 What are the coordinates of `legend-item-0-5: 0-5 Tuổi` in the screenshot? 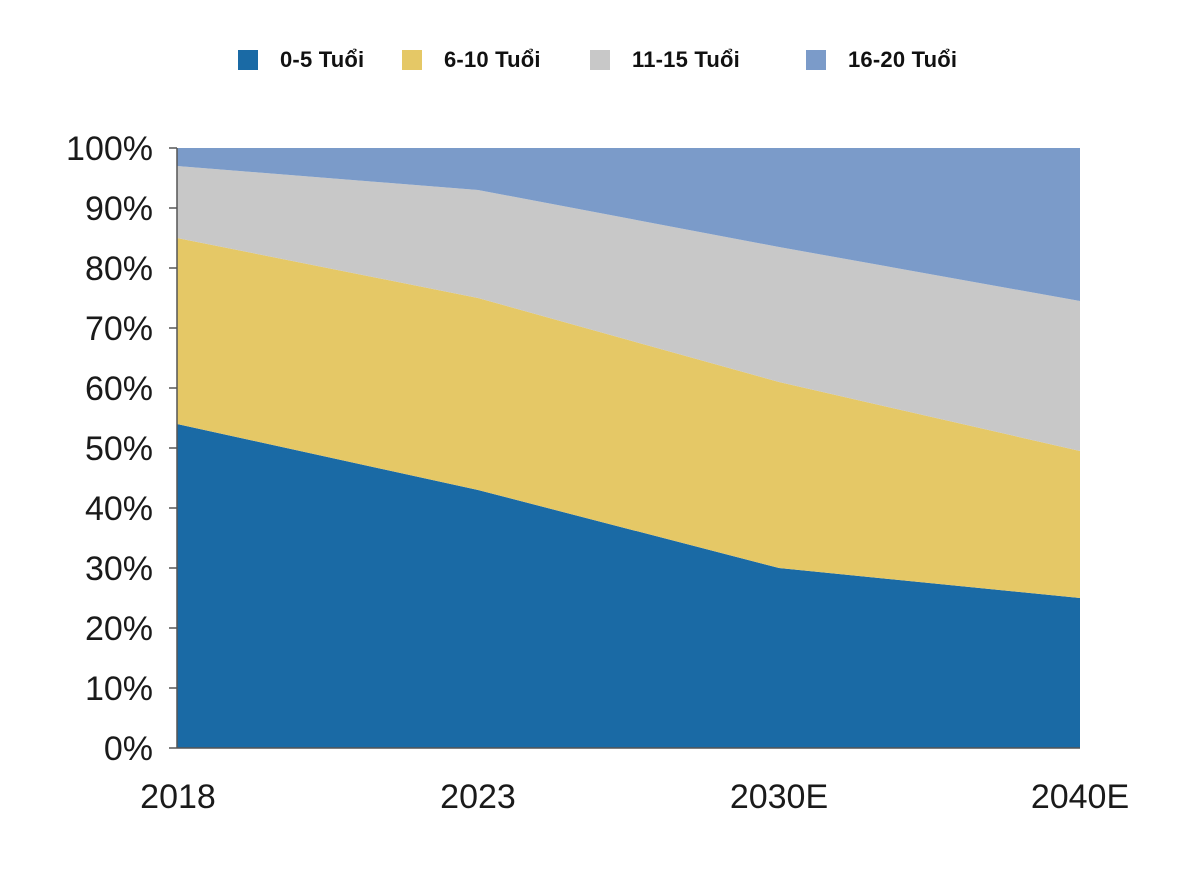 It's located at (301, 60).